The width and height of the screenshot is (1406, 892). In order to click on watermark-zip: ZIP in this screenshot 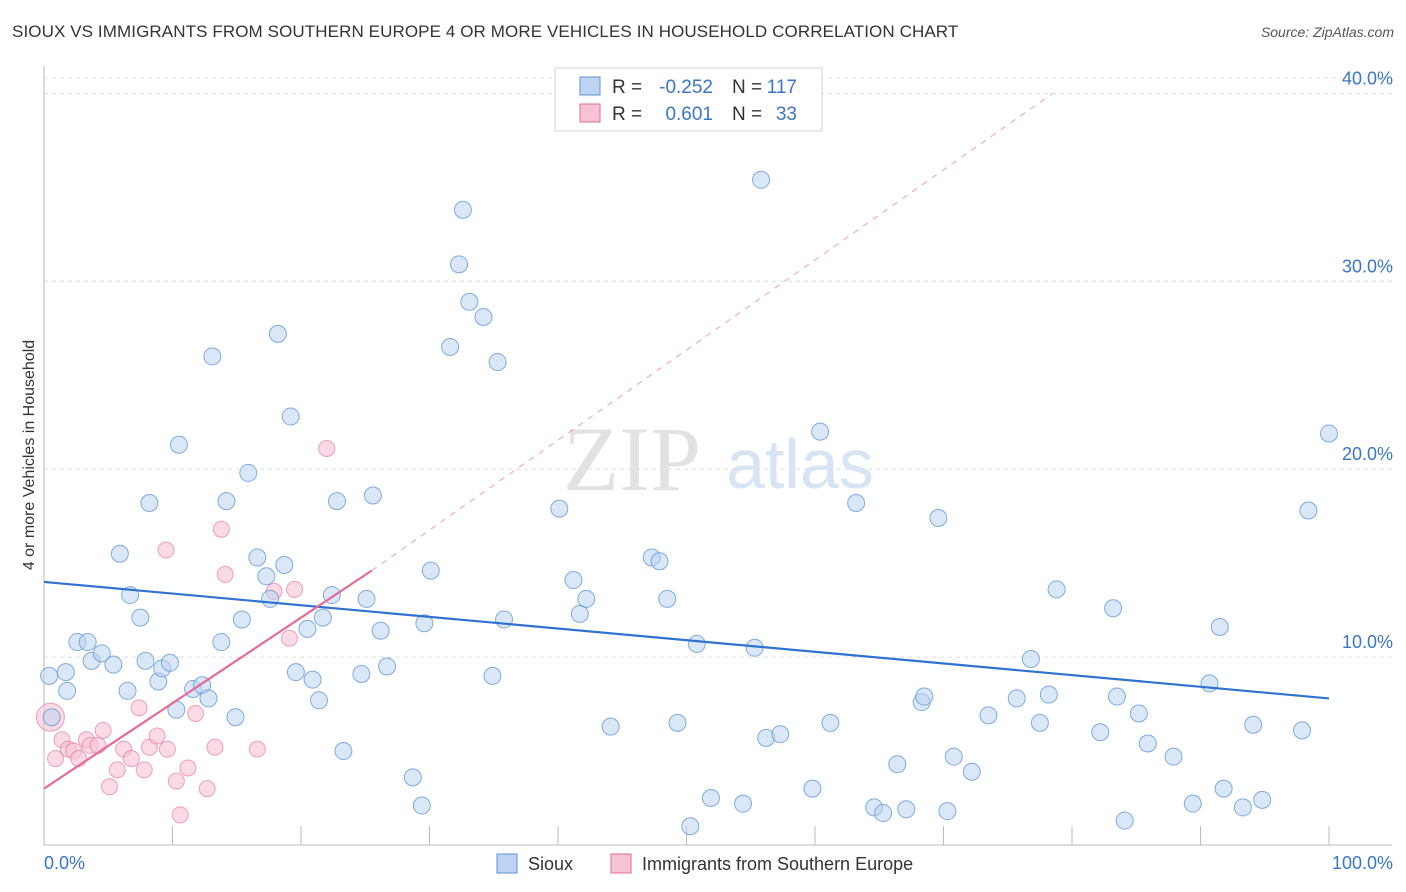, I will do `click(632, 459)`.